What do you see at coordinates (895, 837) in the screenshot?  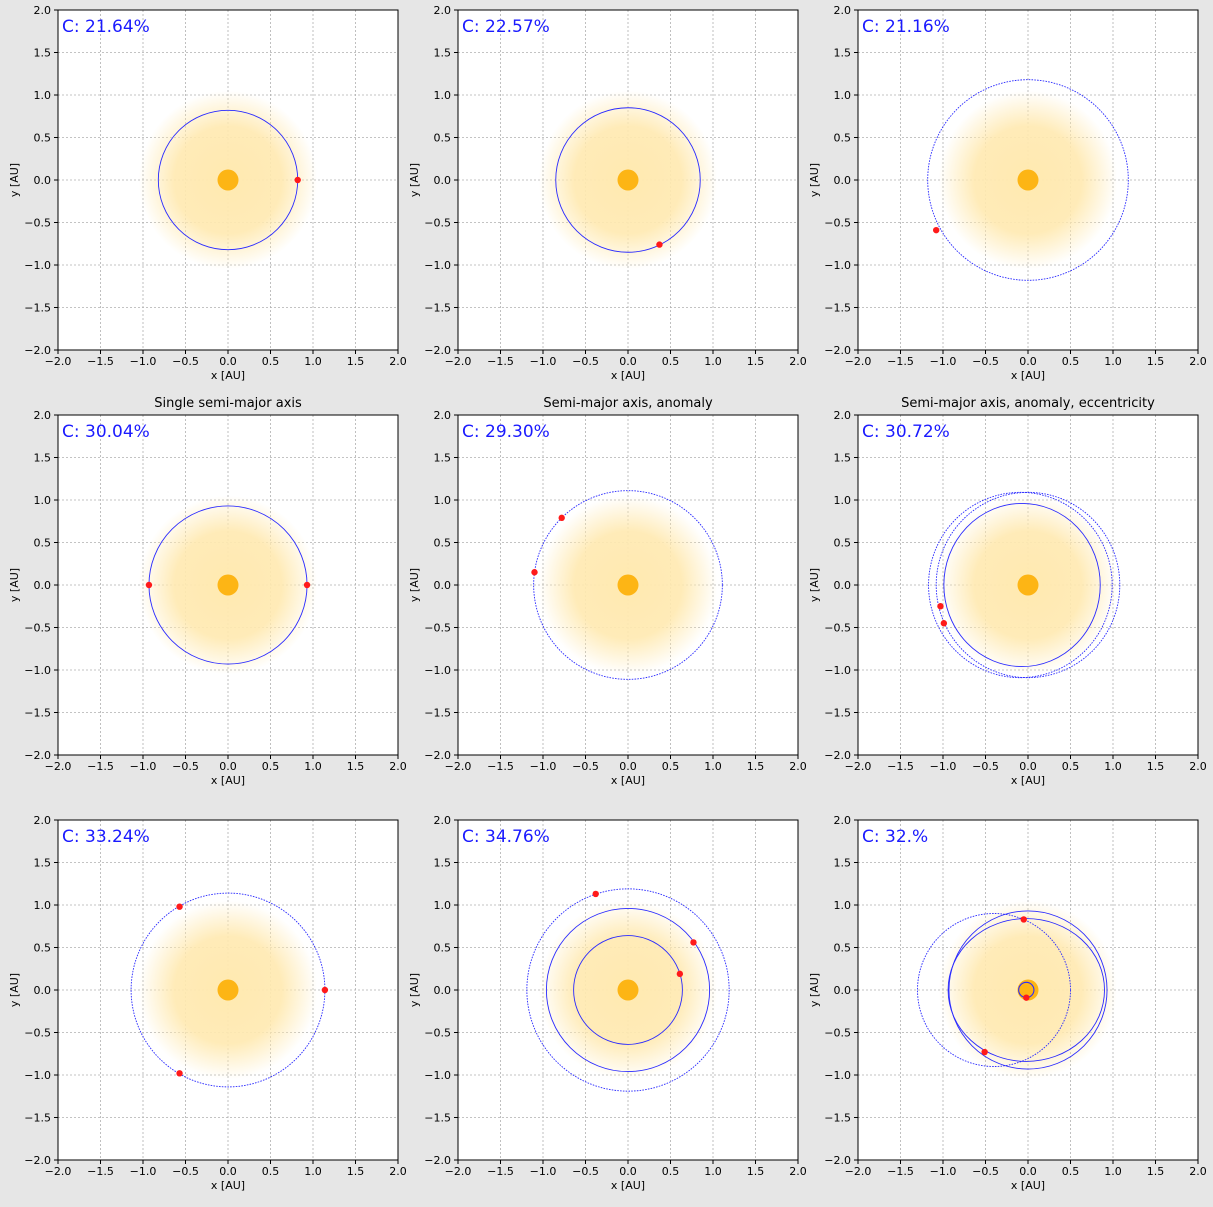 I see `coverage-annotation: C: 32.%` at bounding box center [895, 837].